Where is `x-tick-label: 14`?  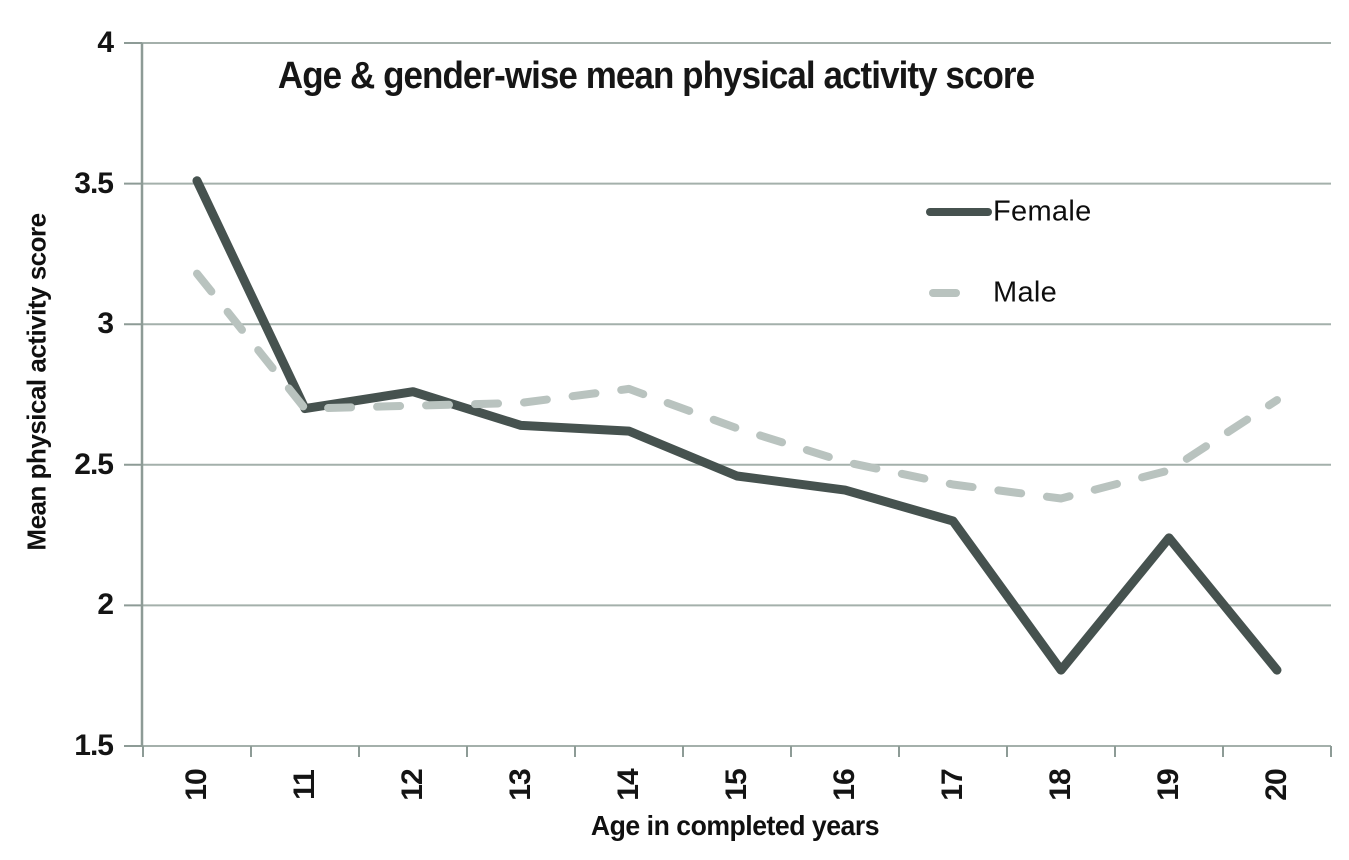
x-tick-label: 14 is located at coordinates (628, 785).